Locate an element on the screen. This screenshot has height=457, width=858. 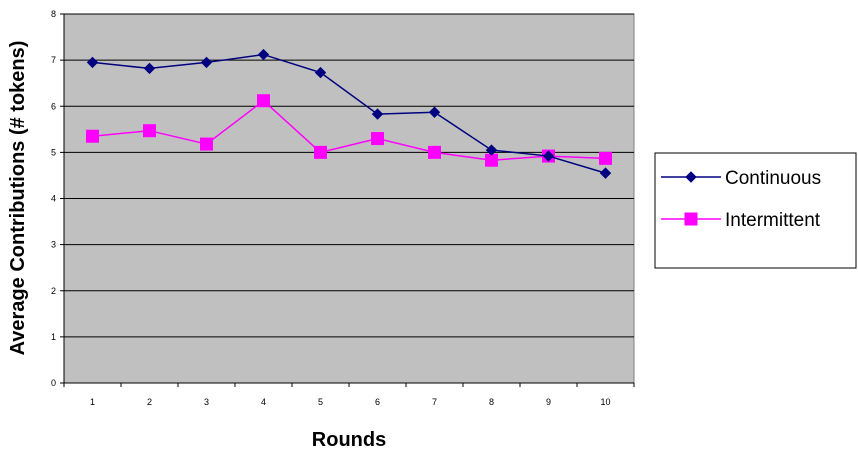
x-tick-label: 2 is located at coordinates (149, 402).